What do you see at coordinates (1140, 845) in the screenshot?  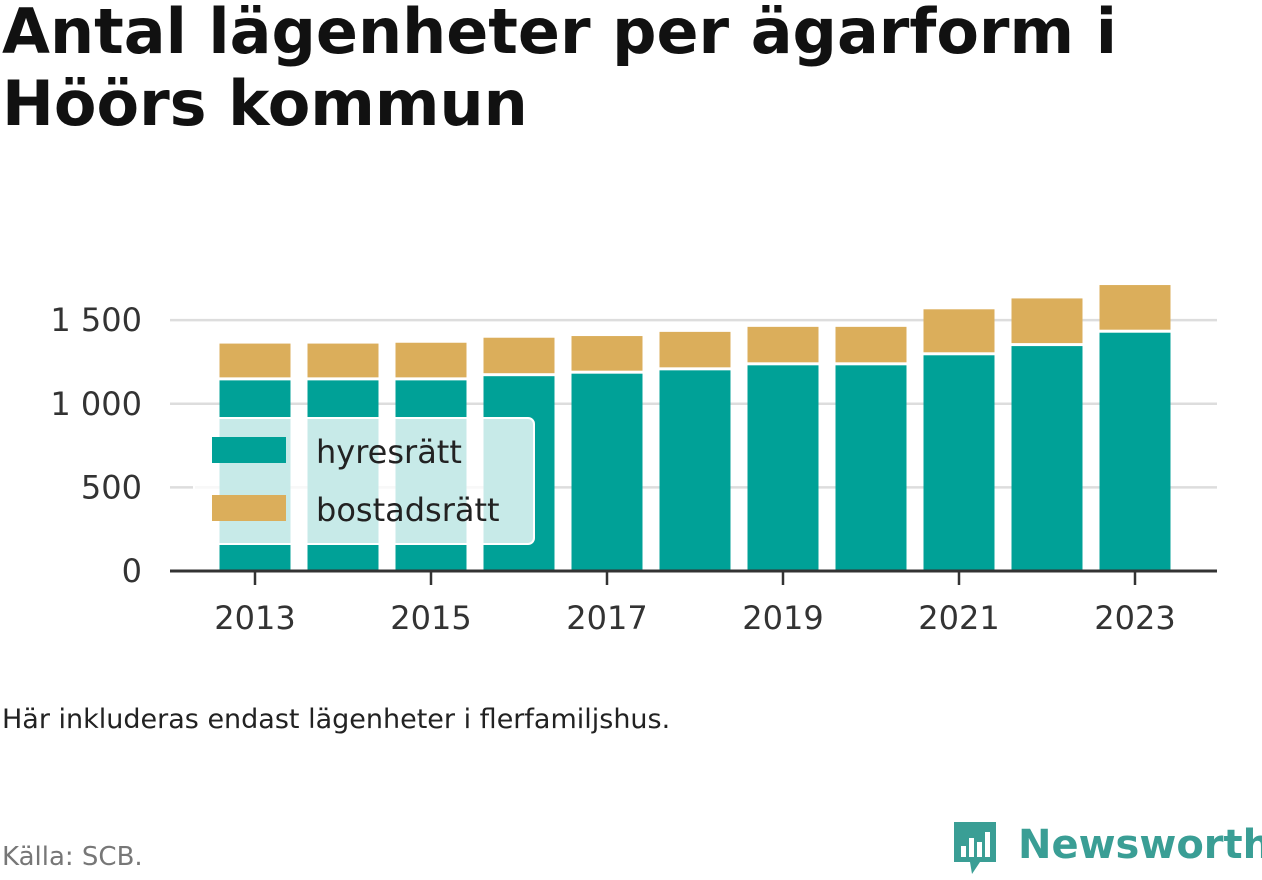 I see `brand-name: Newsworthy` at bounding box center [1140, 845].